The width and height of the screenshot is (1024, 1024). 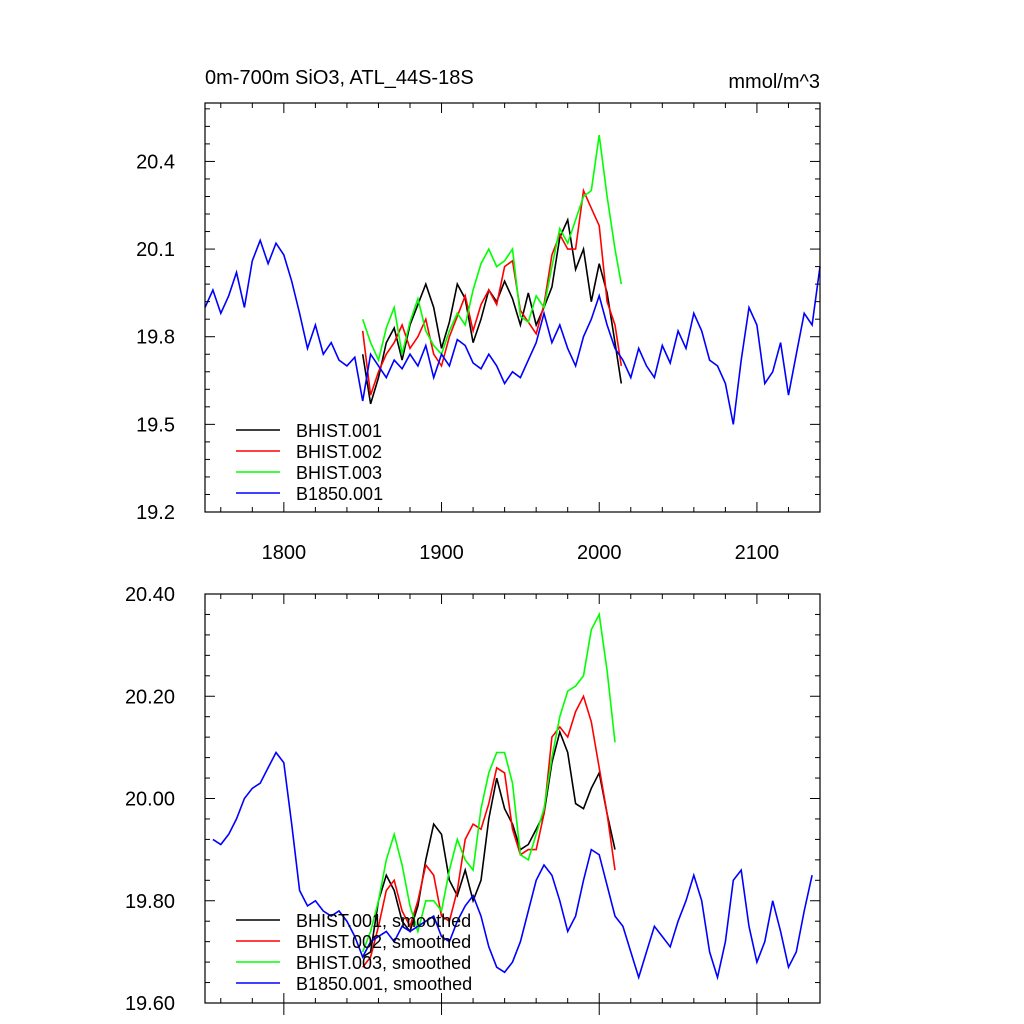 I want to click on legend-label: B1850.001, so click(x=339, y=494).